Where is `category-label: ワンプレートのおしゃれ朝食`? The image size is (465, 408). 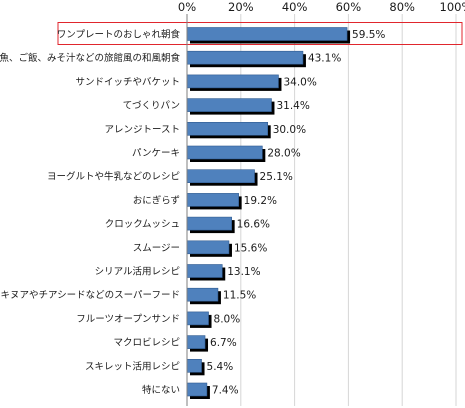 category-label: ワンプレートのおしゃれ朝食 is located at coordinates (119, 35).